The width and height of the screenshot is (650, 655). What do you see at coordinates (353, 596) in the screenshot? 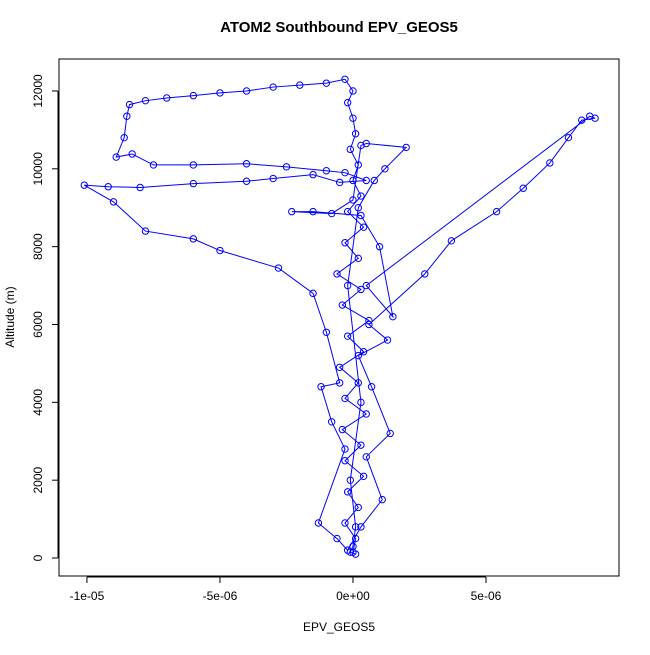
I see `x-tick-label: 0e+00` at bounding box center [353, 596].